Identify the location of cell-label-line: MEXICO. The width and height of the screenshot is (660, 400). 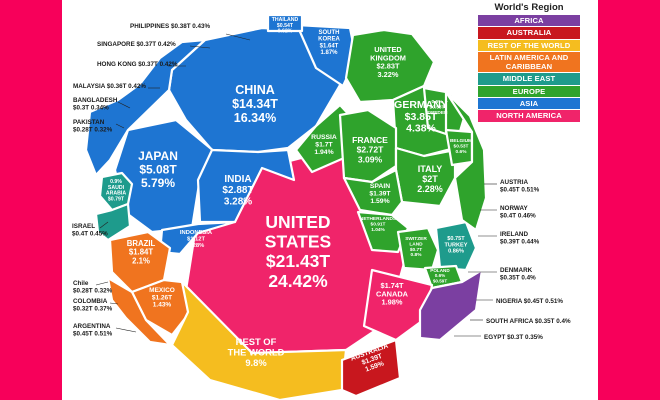
(162, 290).